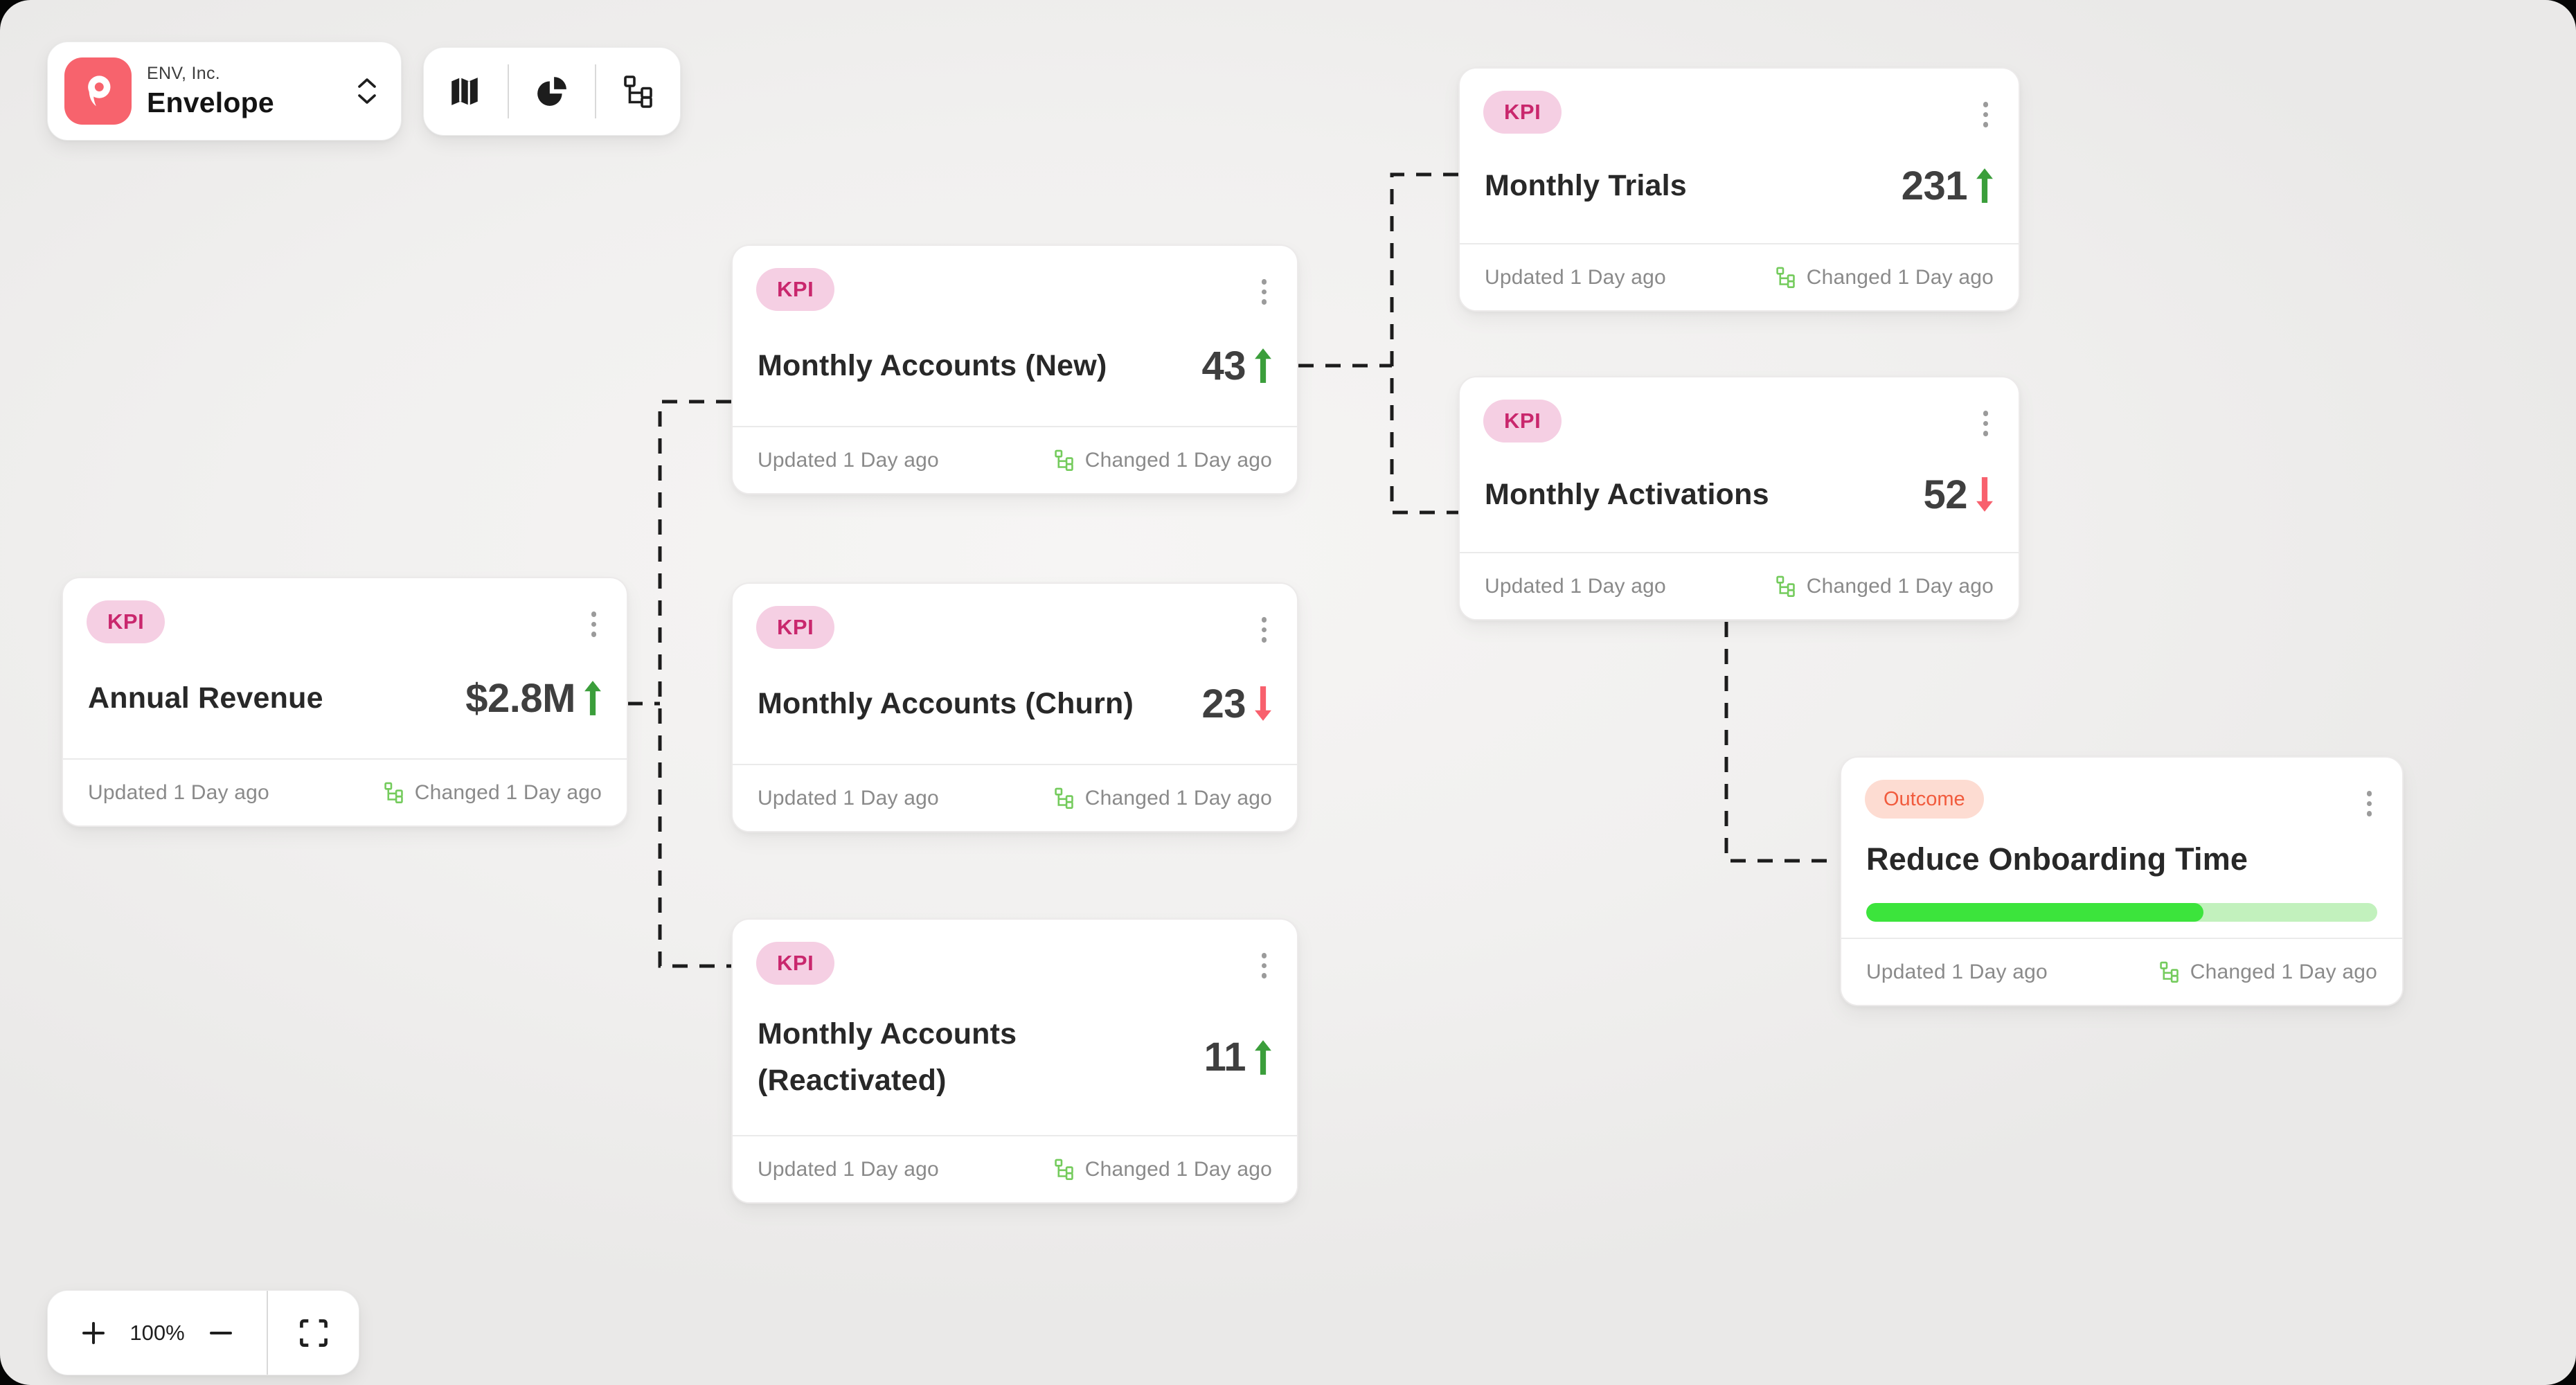 This screenshot has height=1385, width=2576. Describe the element at coordinates (946, 703) in the screenshot. I see `card-title: Monthly Accounts (Churn)` at that location.